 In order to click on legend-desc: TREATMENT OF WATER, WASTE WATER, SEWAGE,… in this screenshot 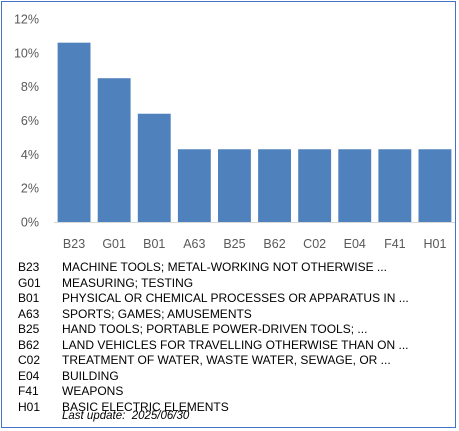, I will do `click(226, 360)`.